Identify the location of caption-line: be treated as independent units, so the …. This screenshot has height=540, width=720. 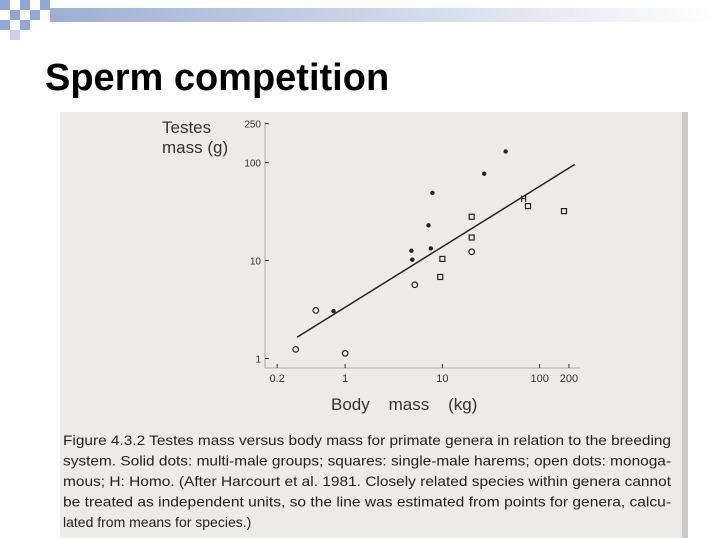
(367, 502).